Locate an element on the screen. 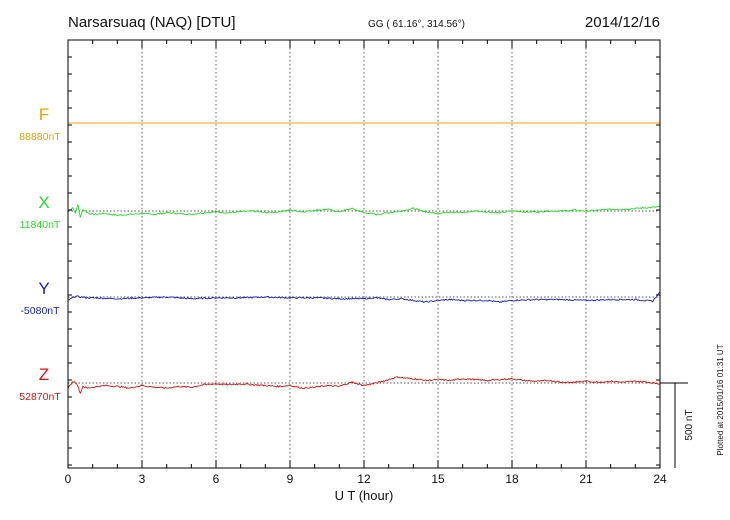 The height and width of the screenshot is (520, 730). x-tick-label-21: 21 is located at coordinates (586, 479).